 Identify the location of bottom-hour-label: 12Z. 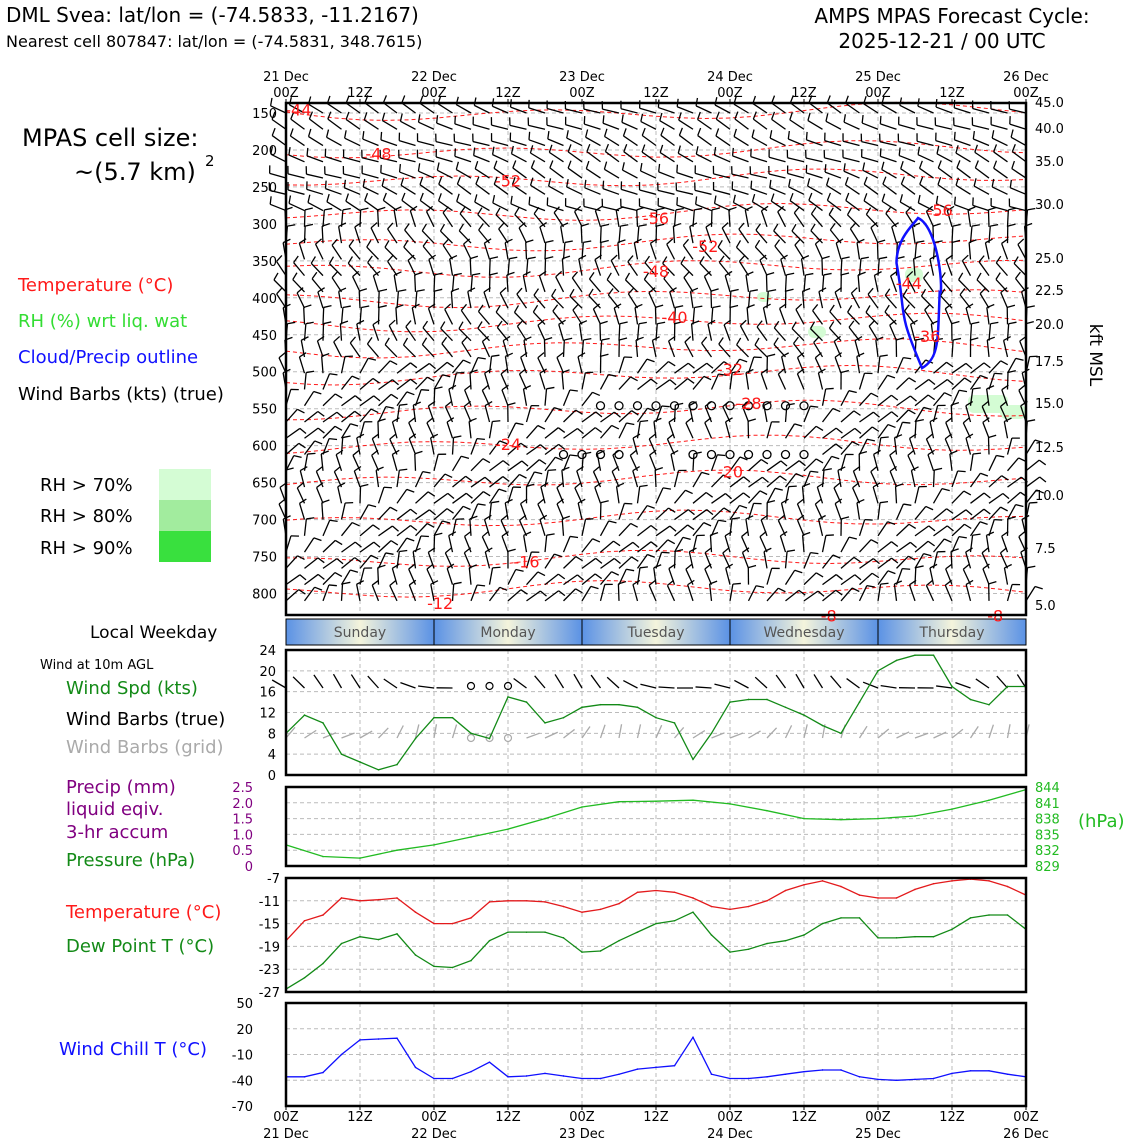
(360, 1117).